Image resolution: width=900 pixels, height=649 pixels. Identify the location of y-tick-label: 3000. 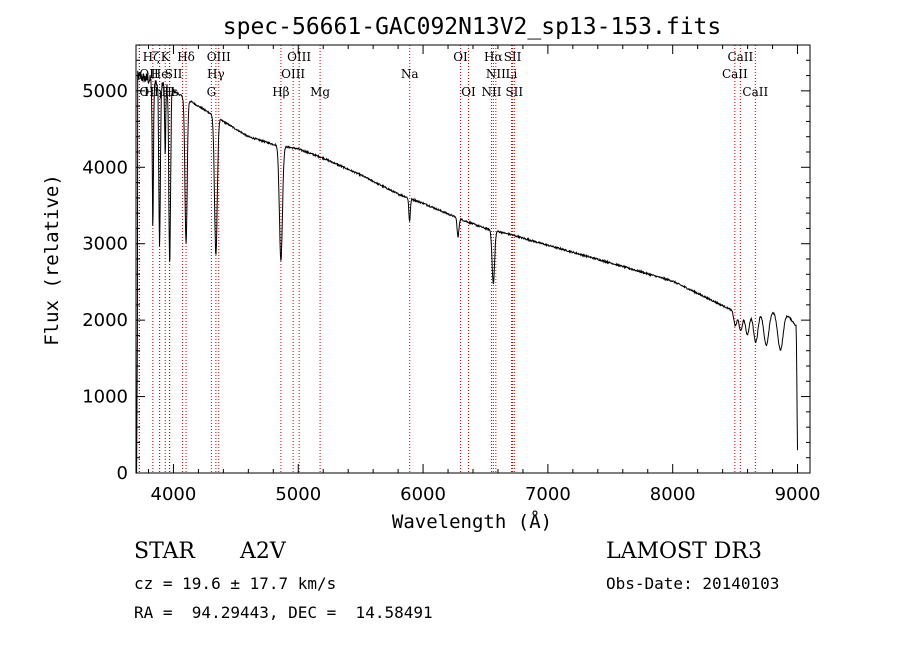
(105, 244).